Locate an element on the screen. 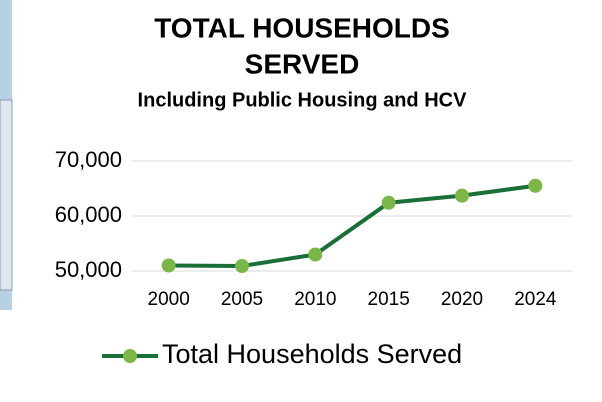 Image resolution: width=602 pixels, height=402 pixels. x-tick-label: 2010 is located at coordinates (315, 299).